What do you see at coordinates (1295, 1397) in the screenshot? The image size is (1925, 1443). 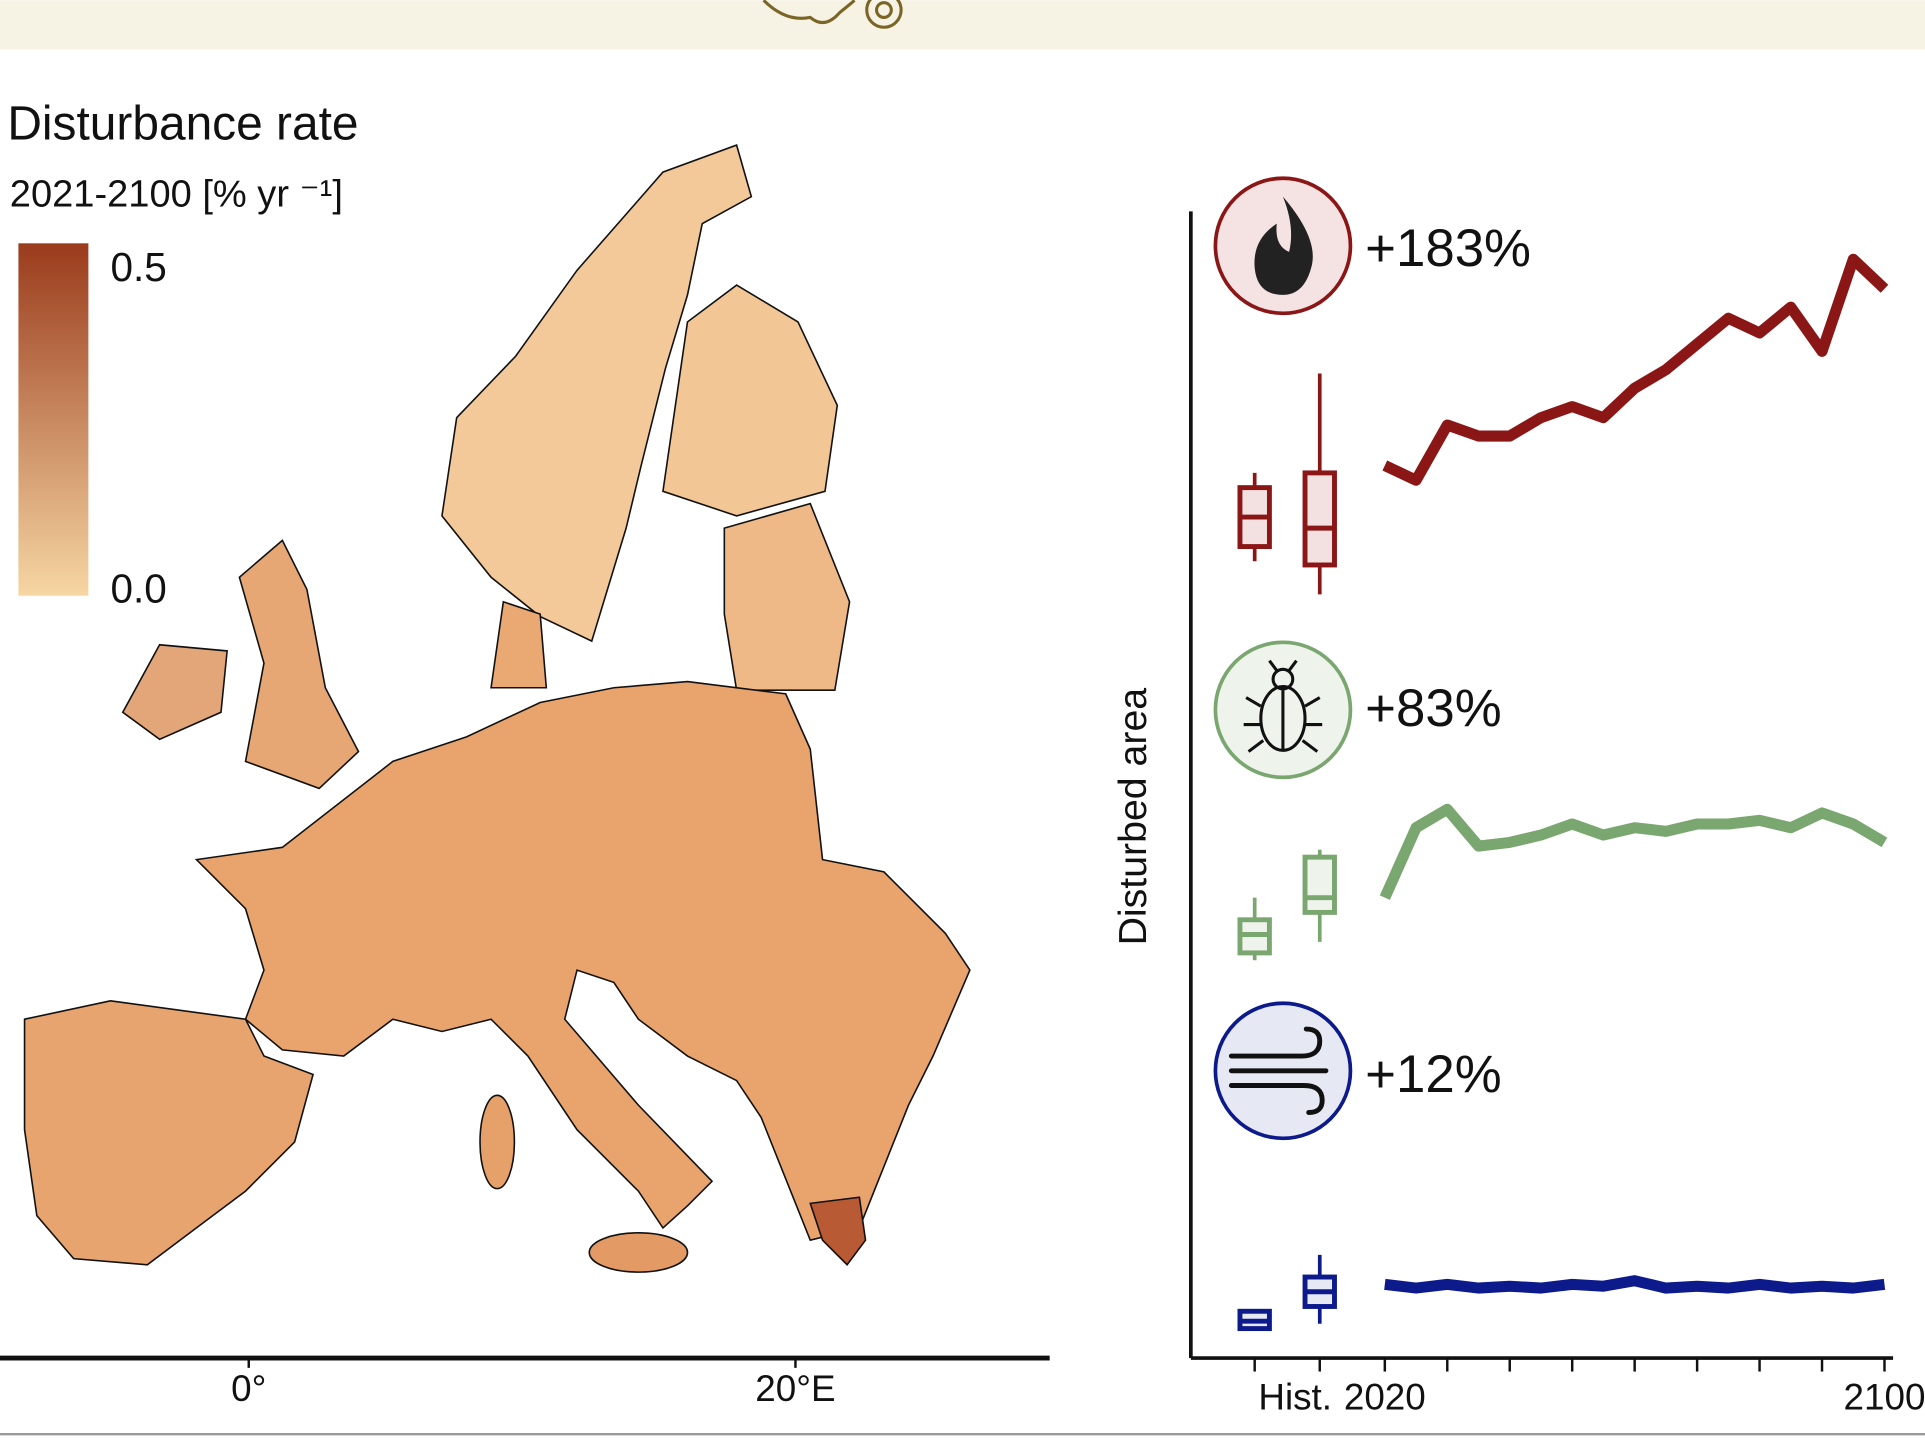 I see `hist-label: Hist.` at bounding box center [1295, 1397].